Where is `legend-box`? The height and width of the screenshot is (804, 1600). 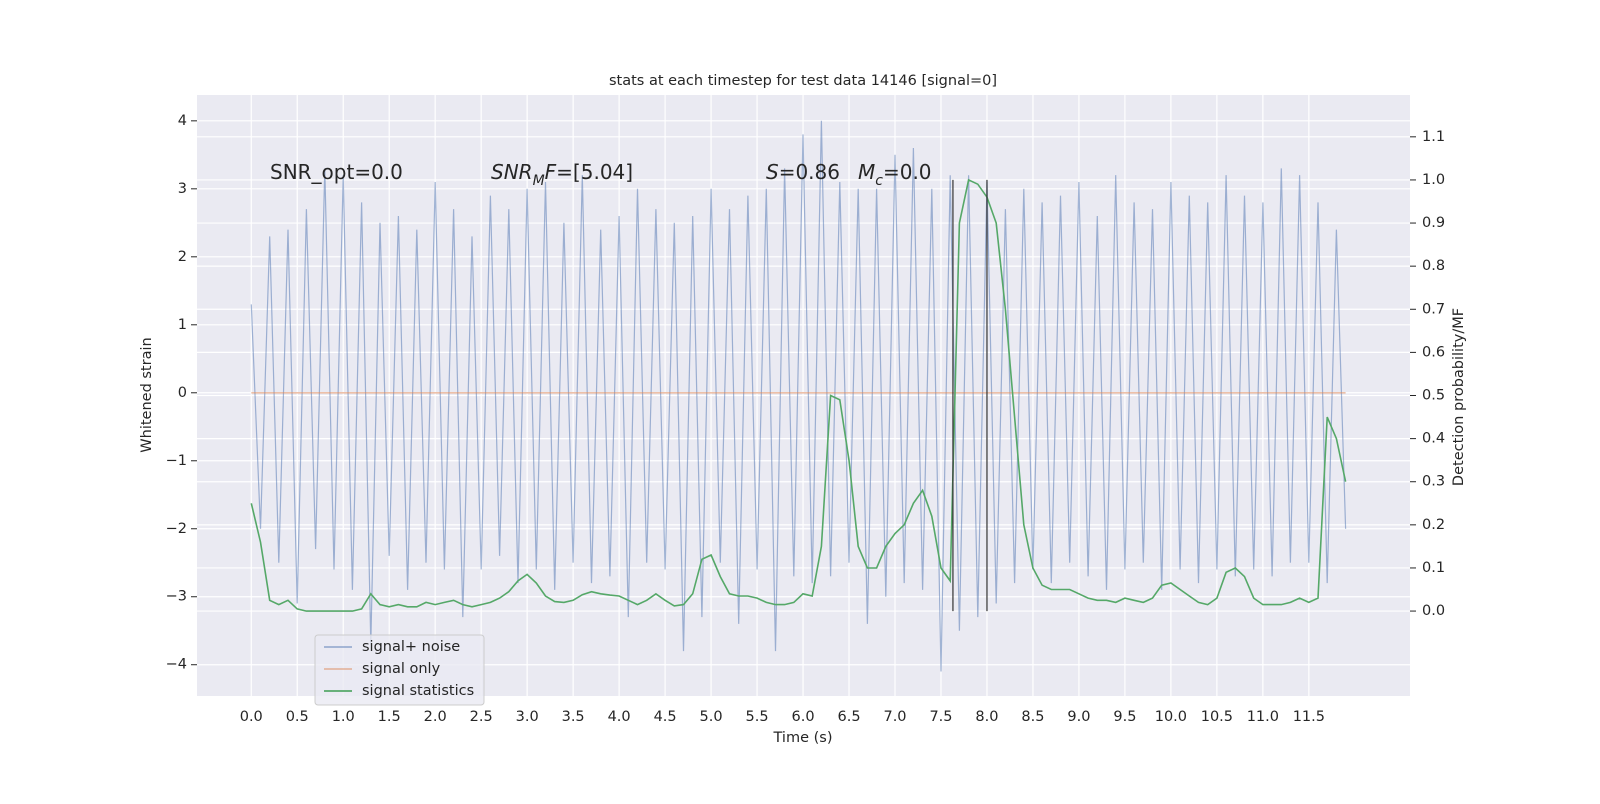
legend-box is located at coordinates (399, 670).